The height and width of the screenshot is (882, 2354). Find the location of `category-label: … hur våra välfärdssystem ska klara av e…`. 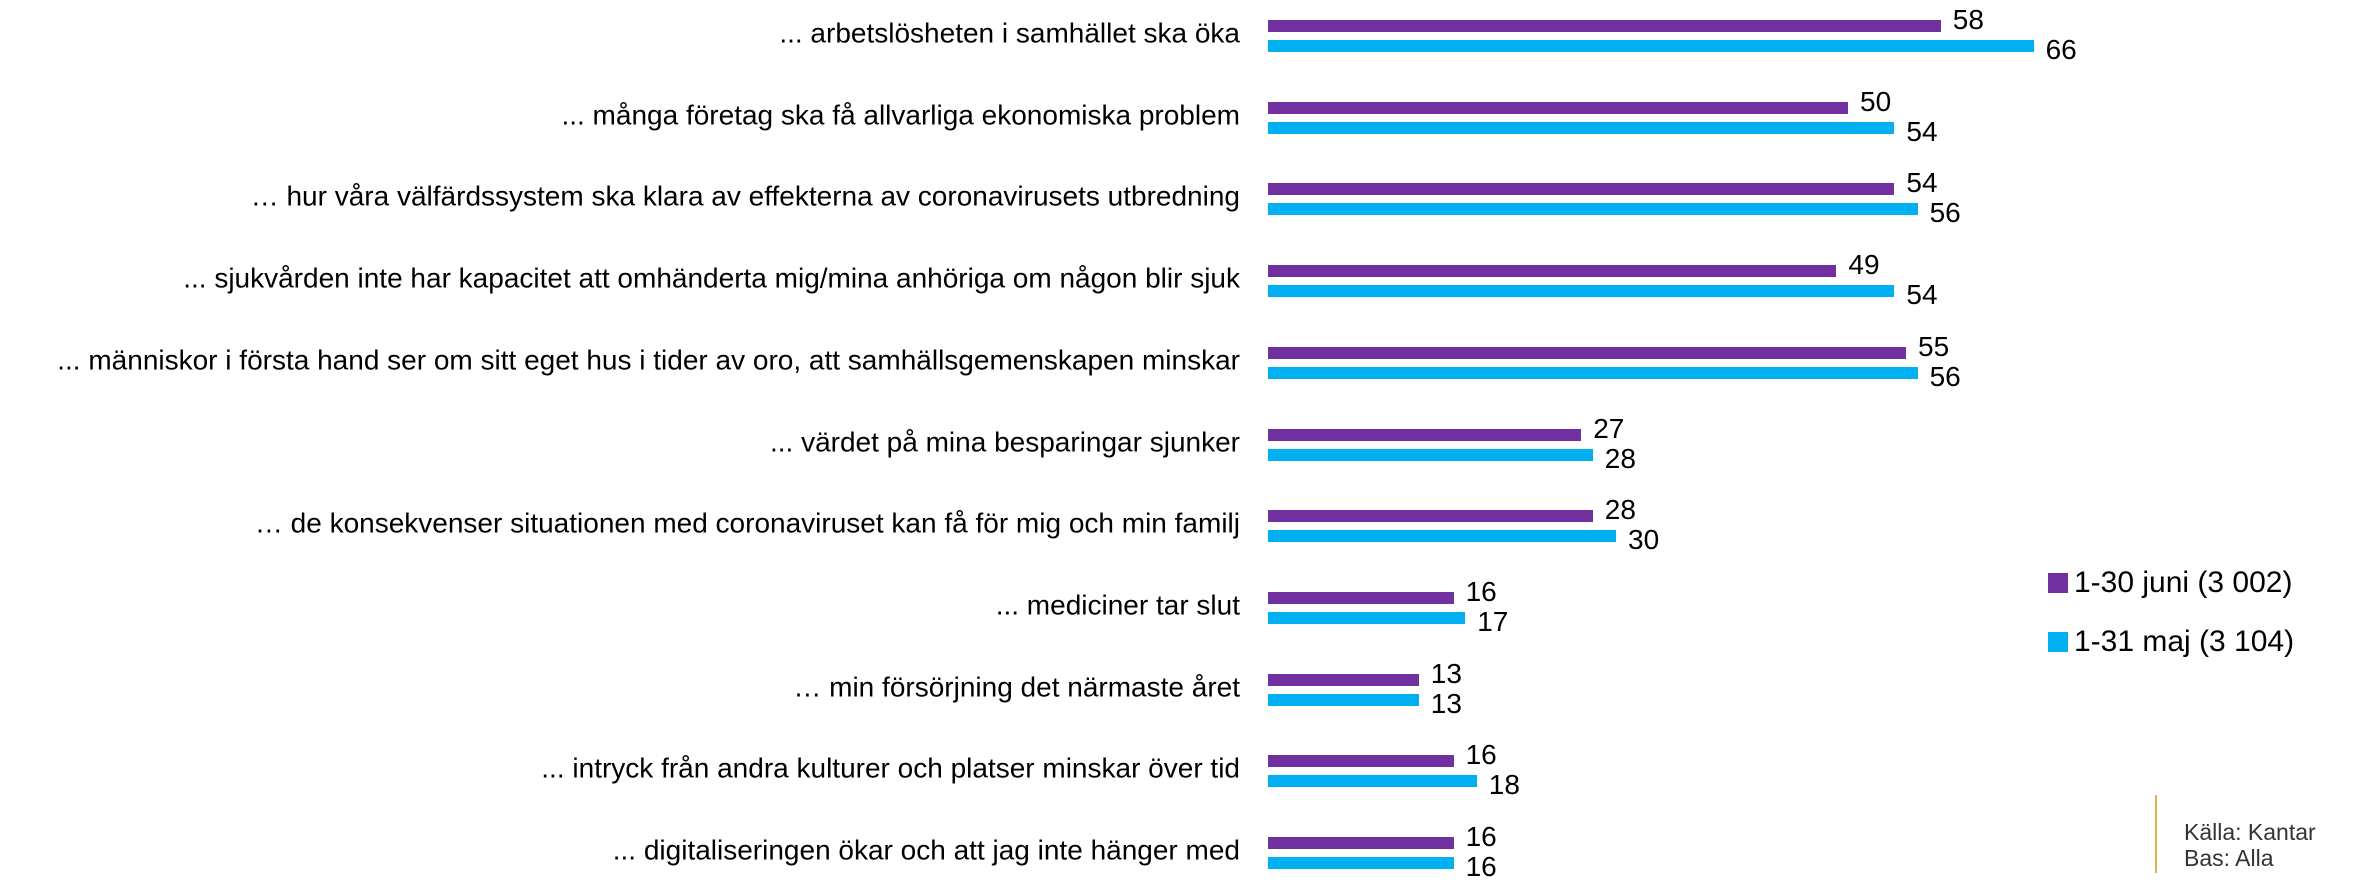

category-label: … hur våra välfärdssystem ska klara av e… is located at coordinates (745, 196).